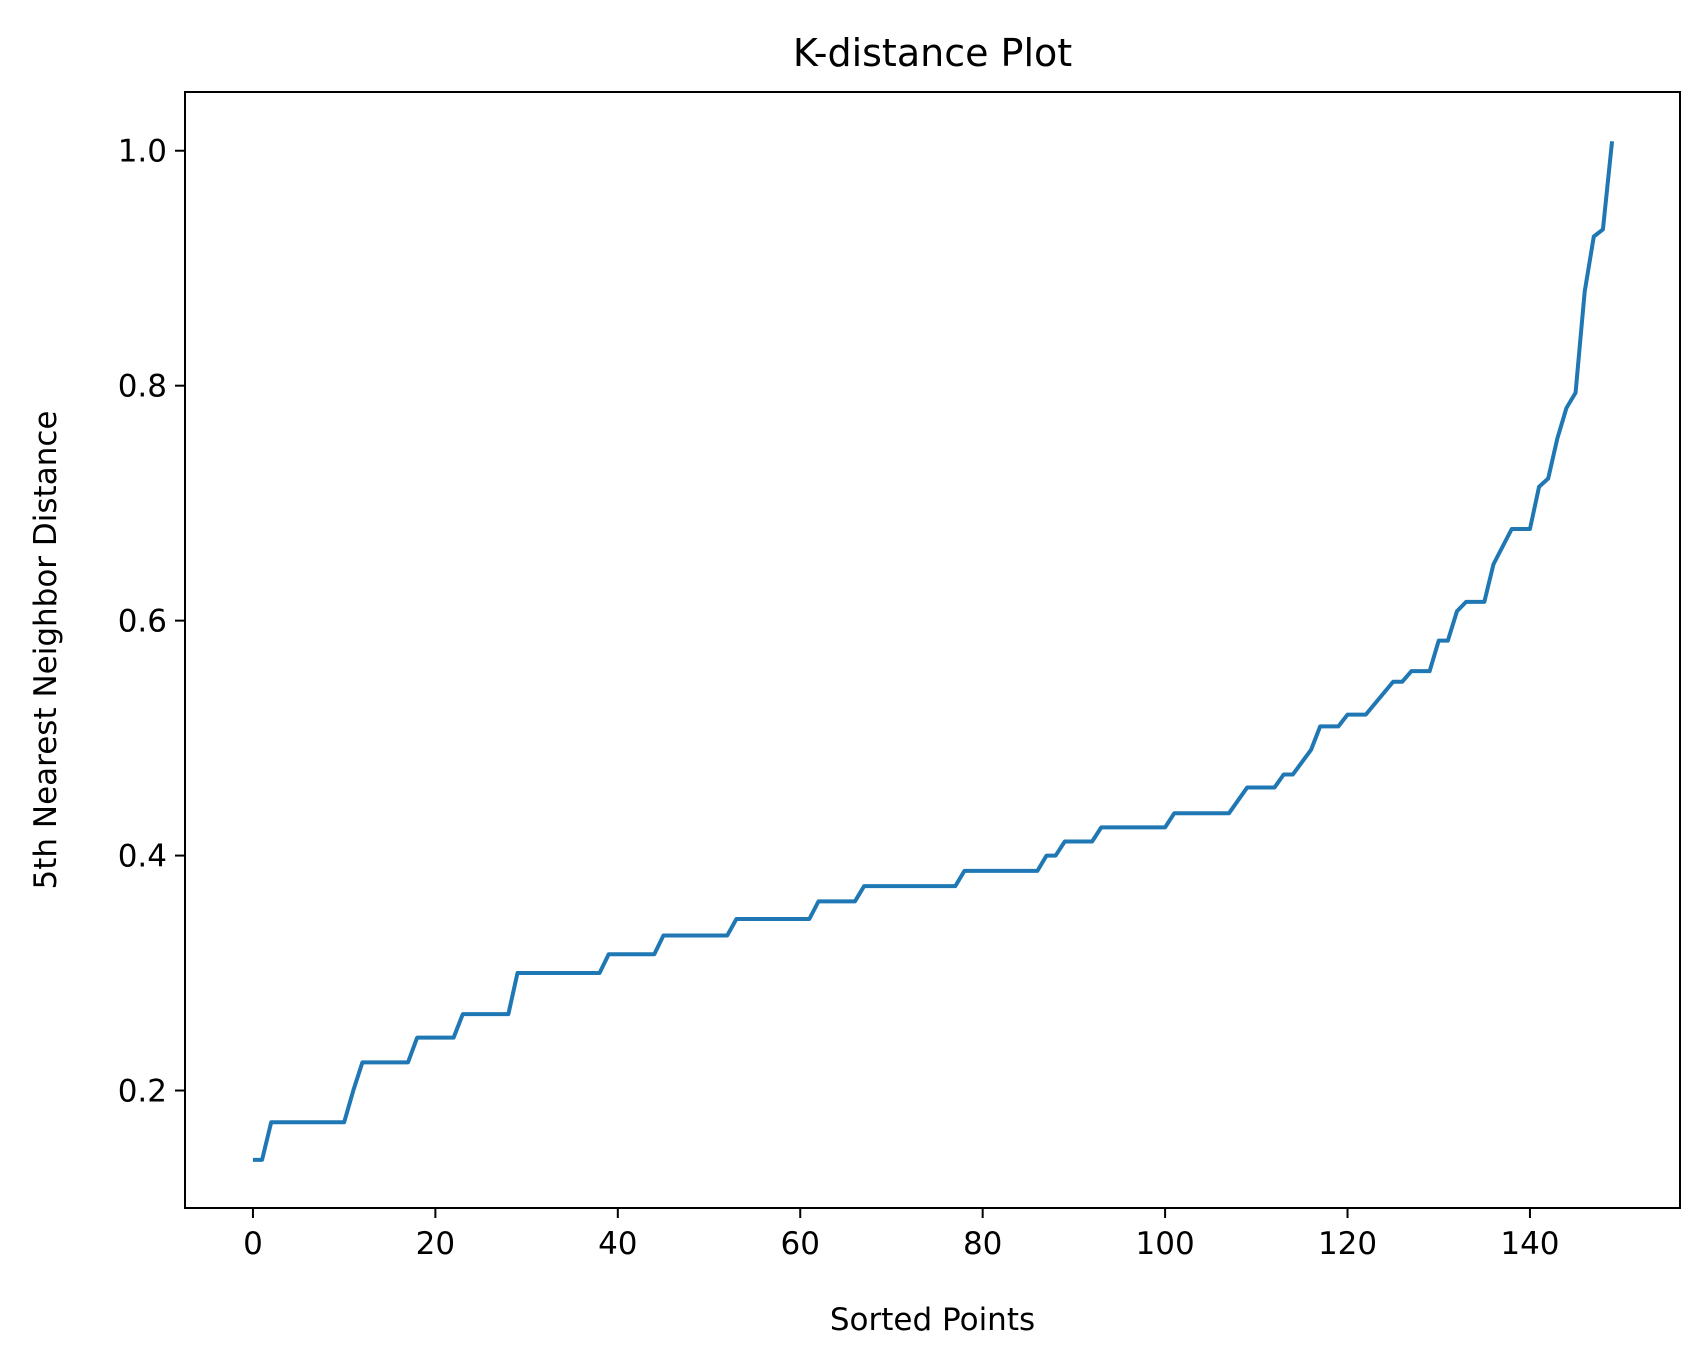 Image resolution: width=1702 pixels, height=1361 pixels. Describe the element at coordinates (142, 387) in the screenshot. I see `y-tick-label: 0.8` at that location.